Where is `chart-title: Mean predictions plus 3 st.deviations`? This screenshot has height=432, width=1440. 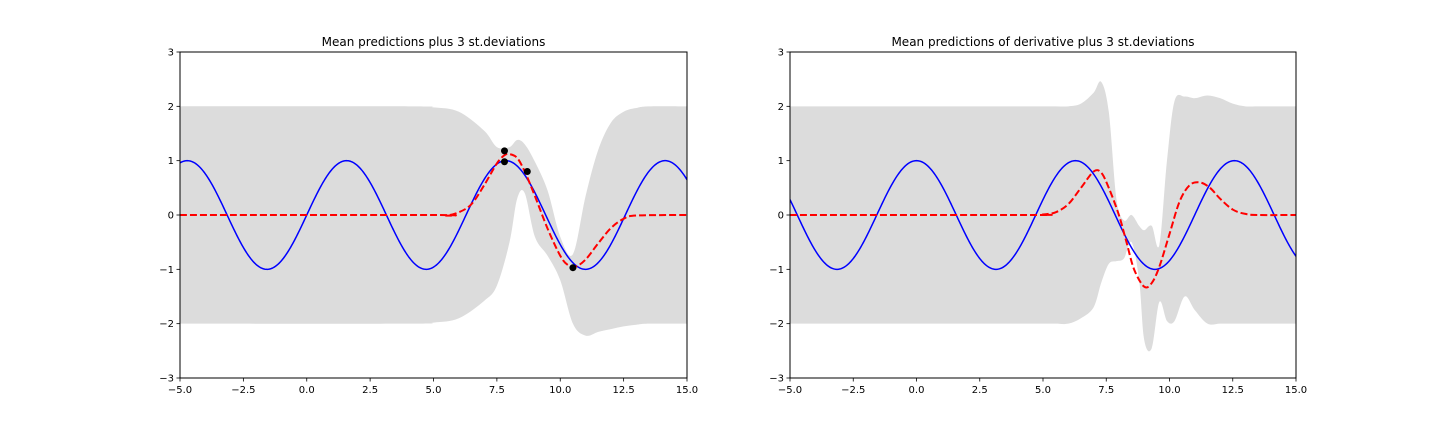 chart-title: Mean predictions plus 3 st.deviations is located at coordinates (434, 42).